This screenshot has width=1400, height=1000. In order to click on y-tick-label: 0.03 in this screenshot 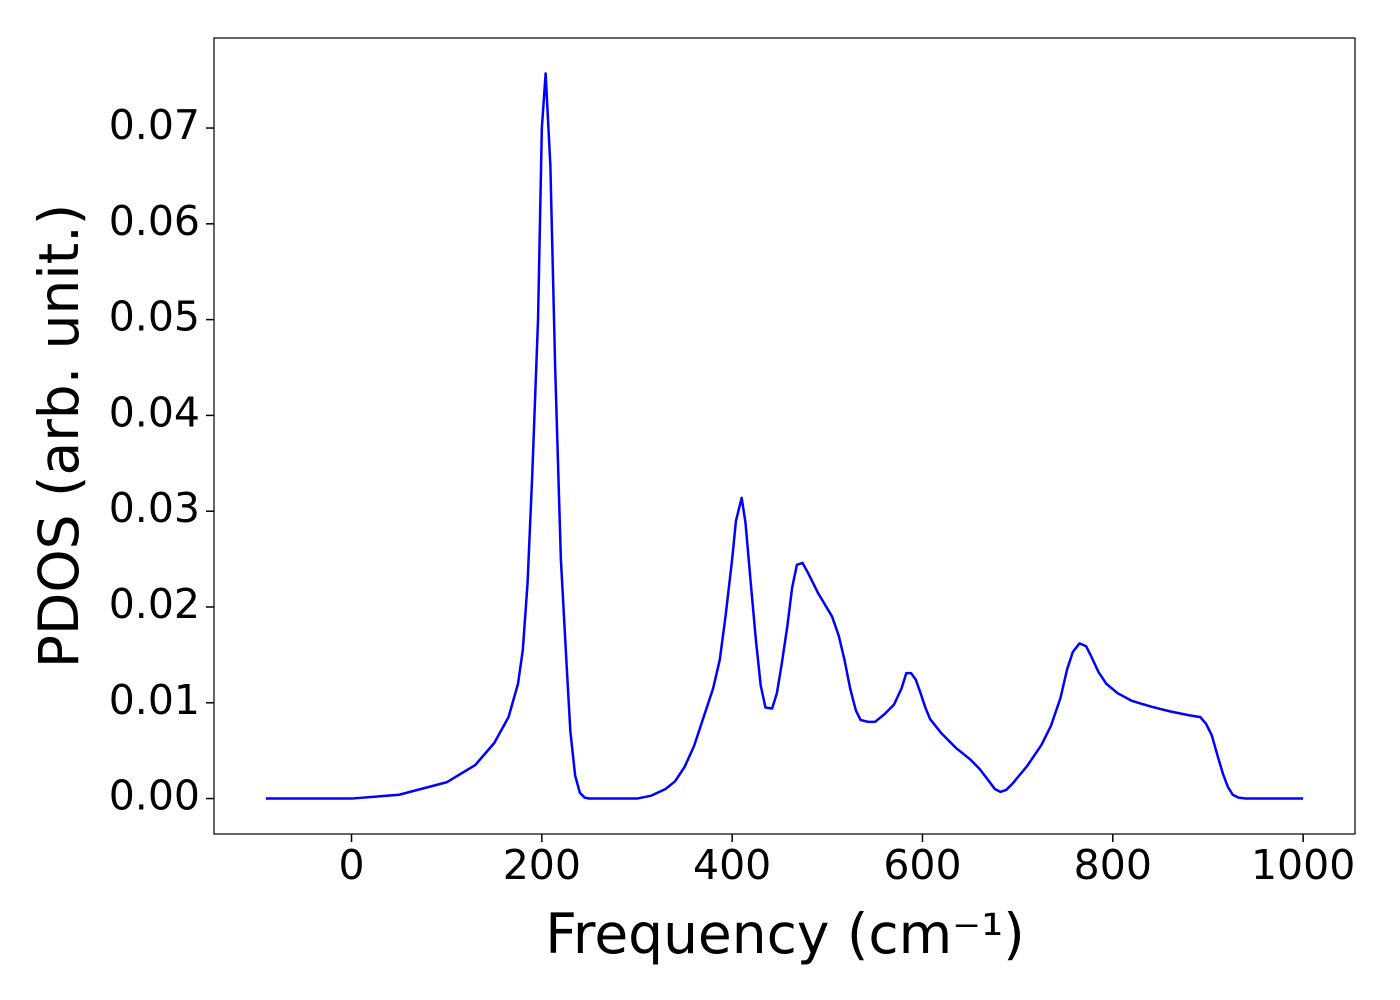, I will do `click(154, 508)`.